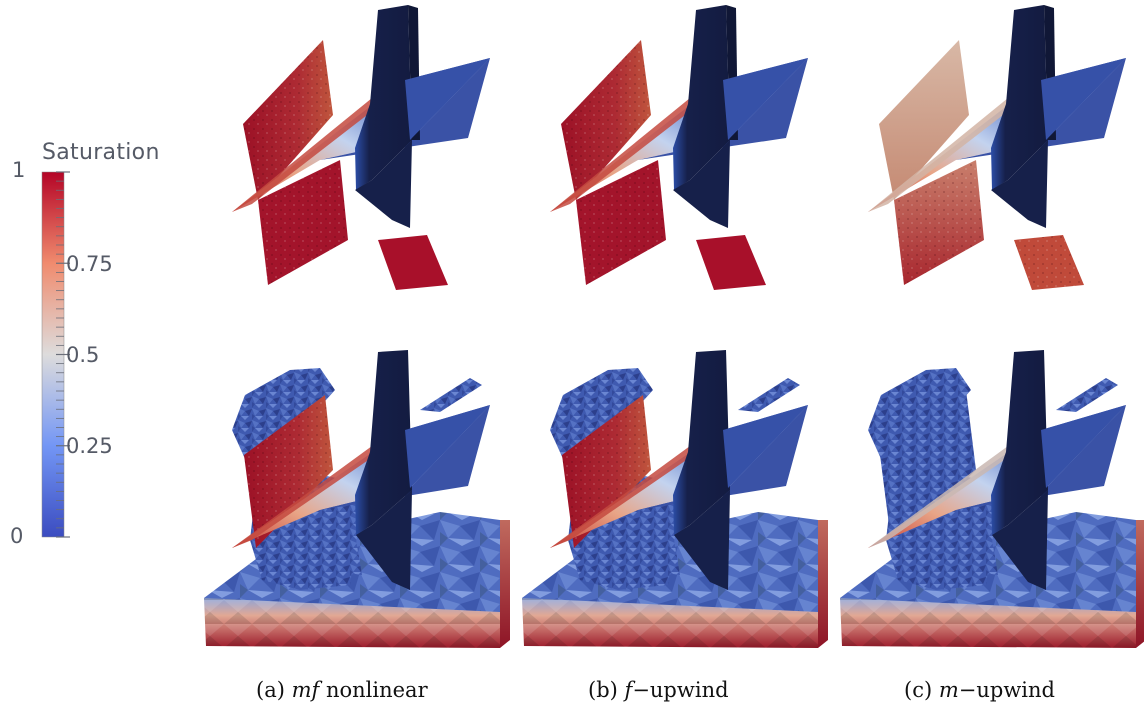  Describe the element at coordinates (342, 690) in the screenshot. I see `caption-a: (a) mf nonlinear` at that location.